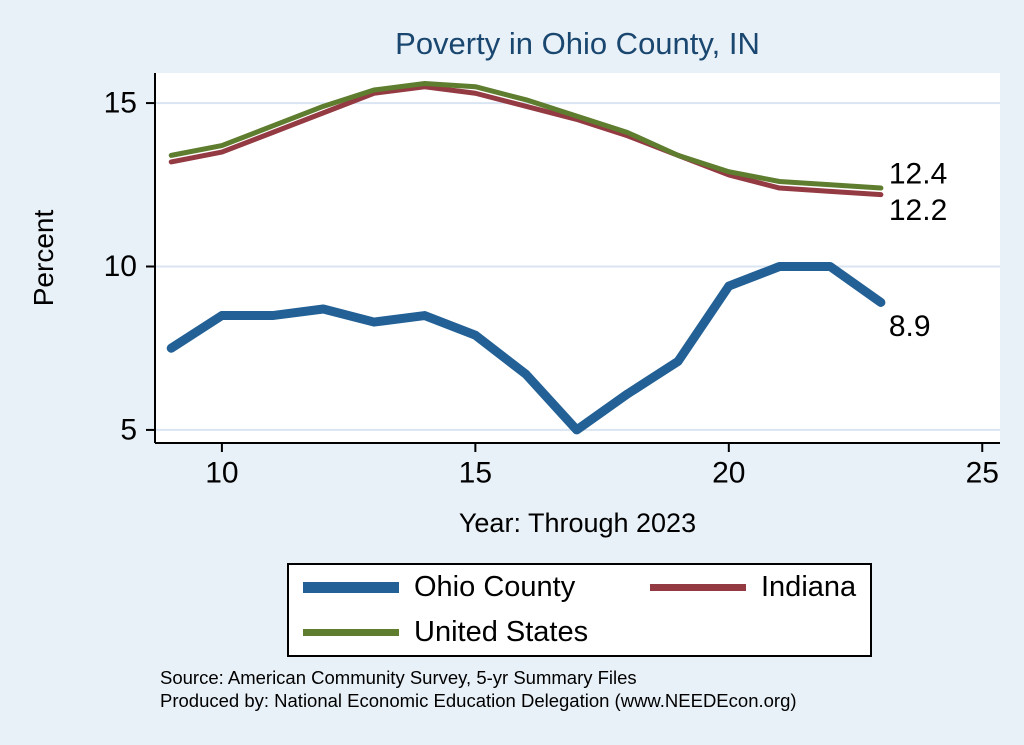 This screenshot has height=745, width=1024. I want to click on legend-item-united-states: United States, so click(476, 632).